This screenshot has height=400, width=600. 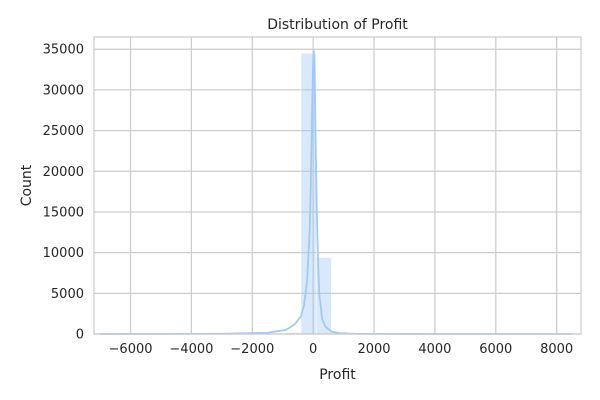 What do you see at coordinates (63, 193) in the screenshot?
I see `y-tick-labels: 0 5000 10000 15000 20000 25000 30000 35000` at bounding box center [63, 193].